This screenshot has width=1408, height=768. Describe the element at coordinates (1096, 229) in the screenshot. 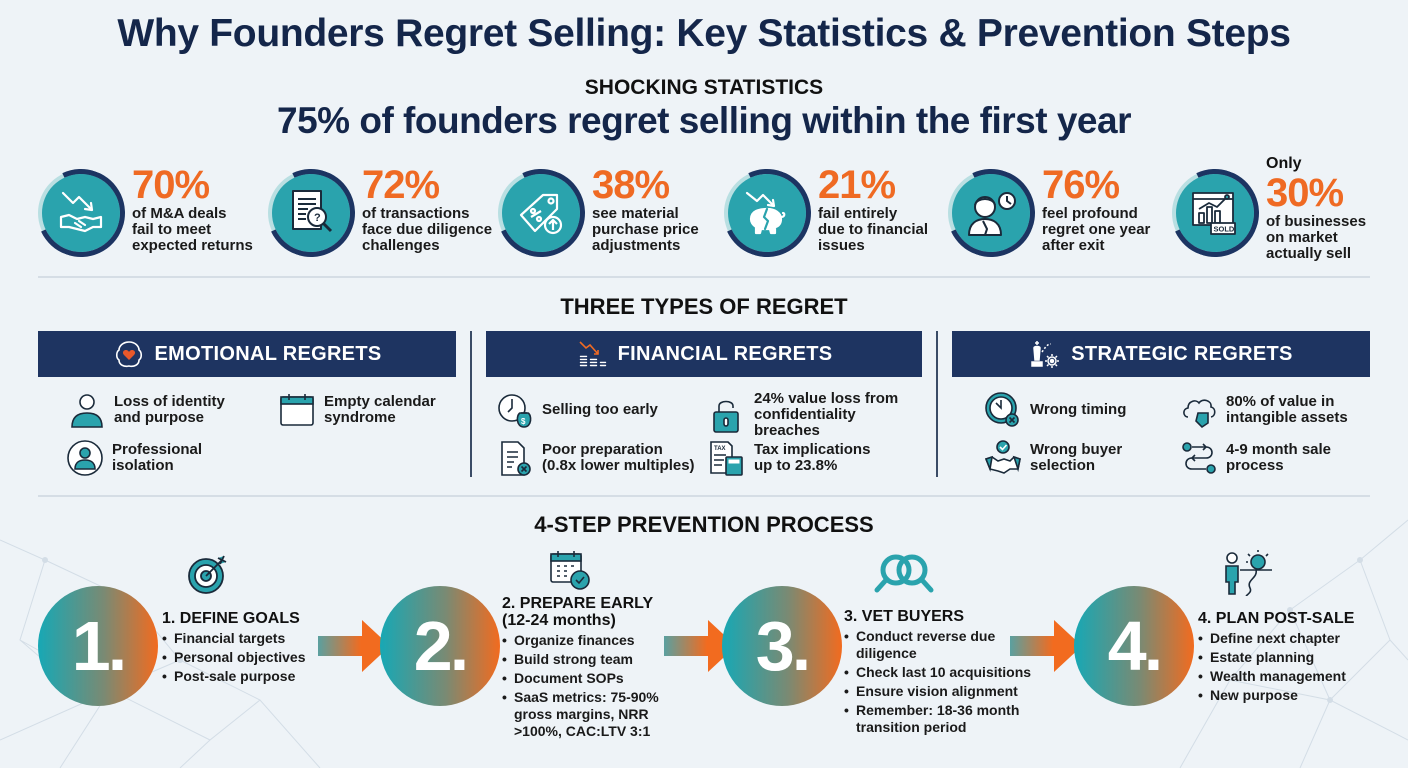

I see `stat-desc-line: regret one year` at that location.